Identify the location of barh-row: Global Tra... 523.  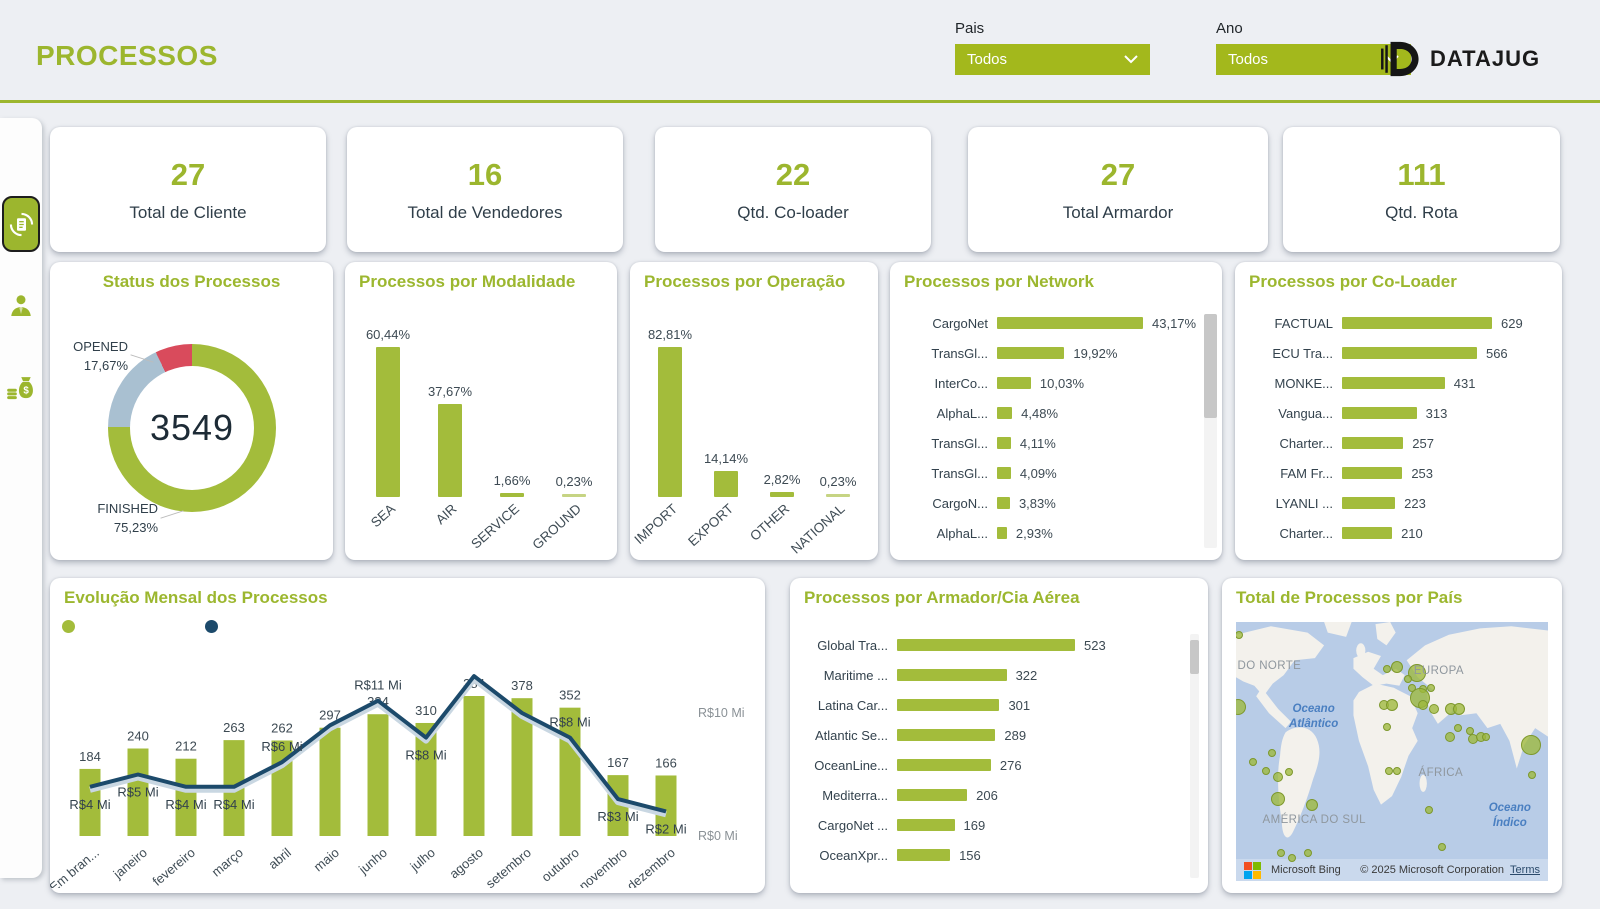
(989, 645).